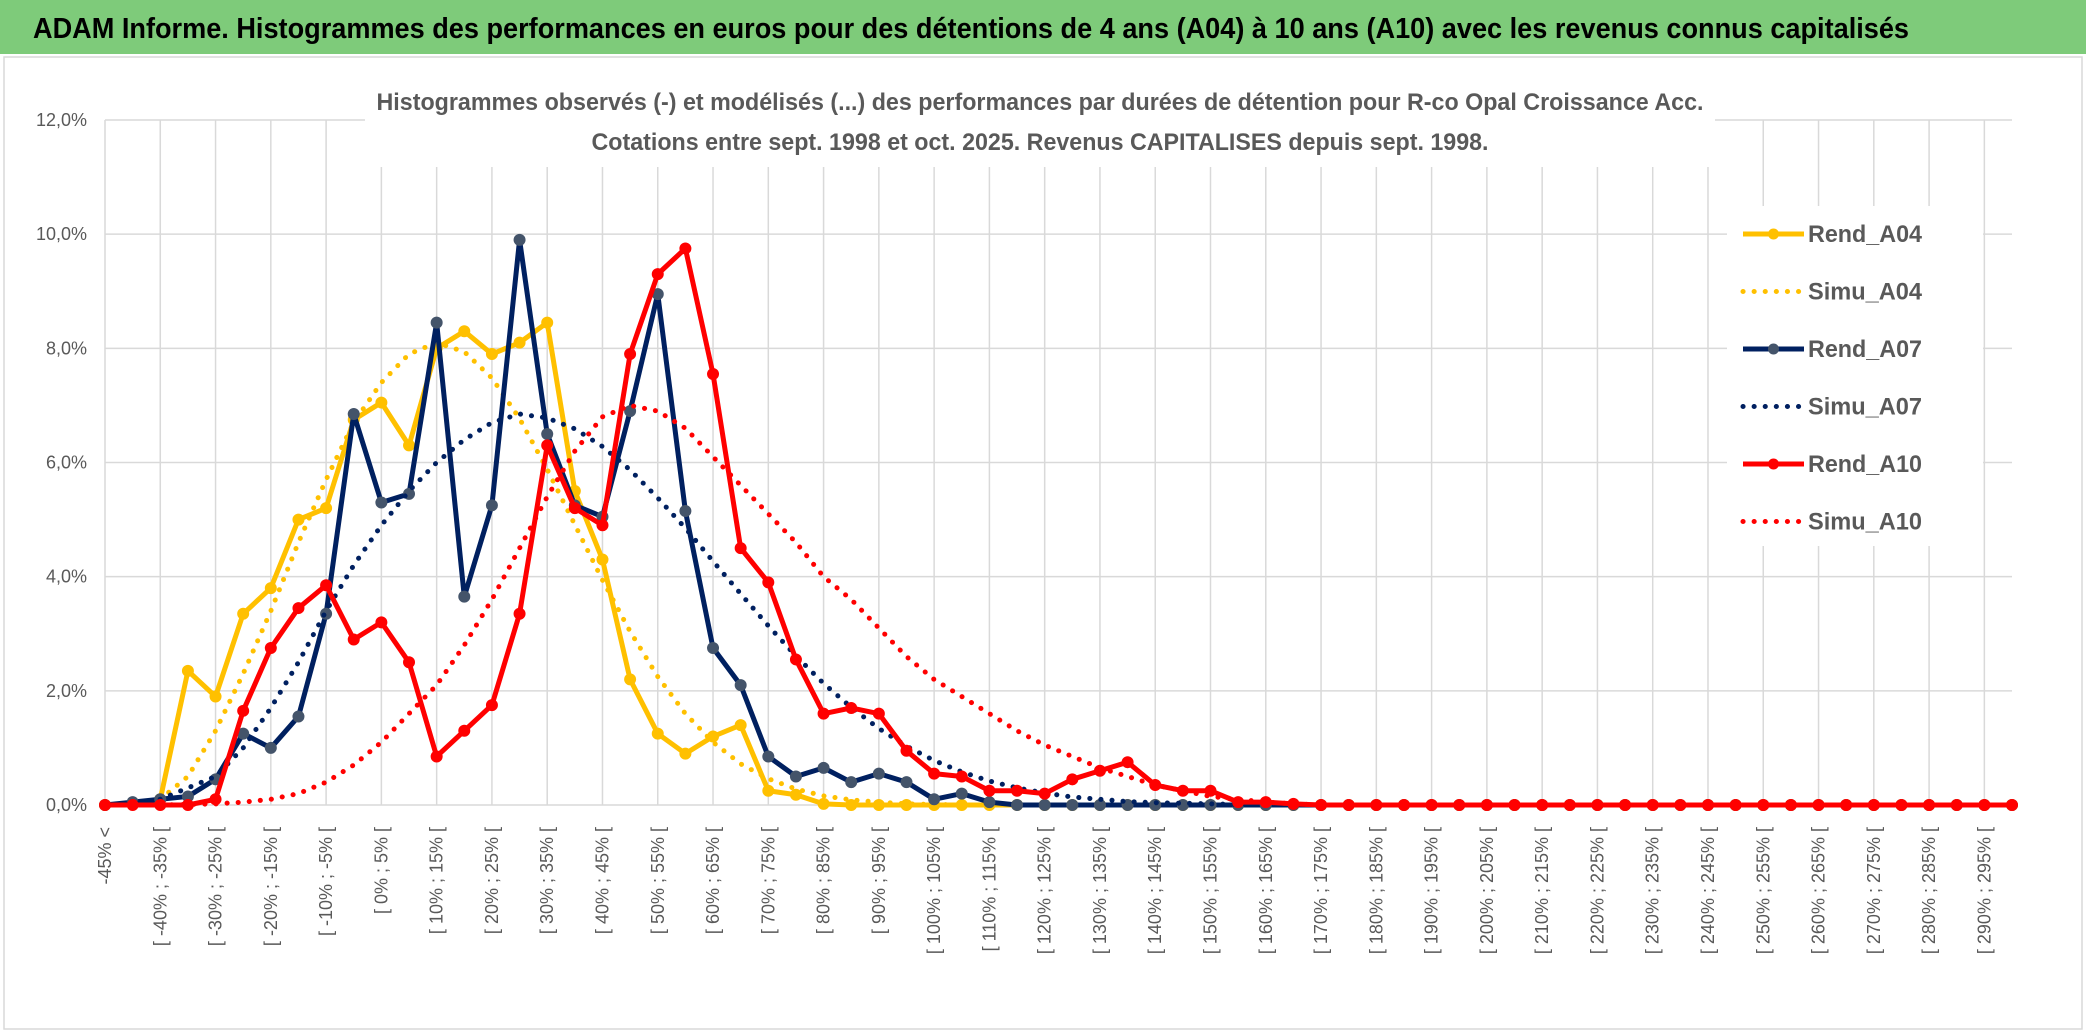 The image size is (2086, 1033). Describe the element at coordinates (66, 577) in the screenshot. I see `y-tick-label: 4,0%` at that location.